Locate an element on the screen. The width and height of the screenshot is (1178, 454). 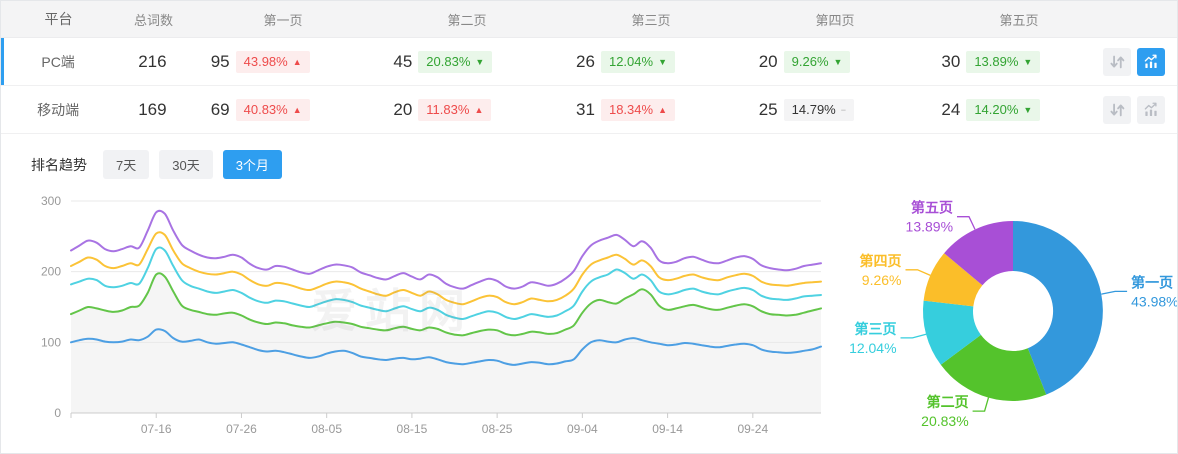
change-badge: 14.79% − is located at coordinates (818, 109).